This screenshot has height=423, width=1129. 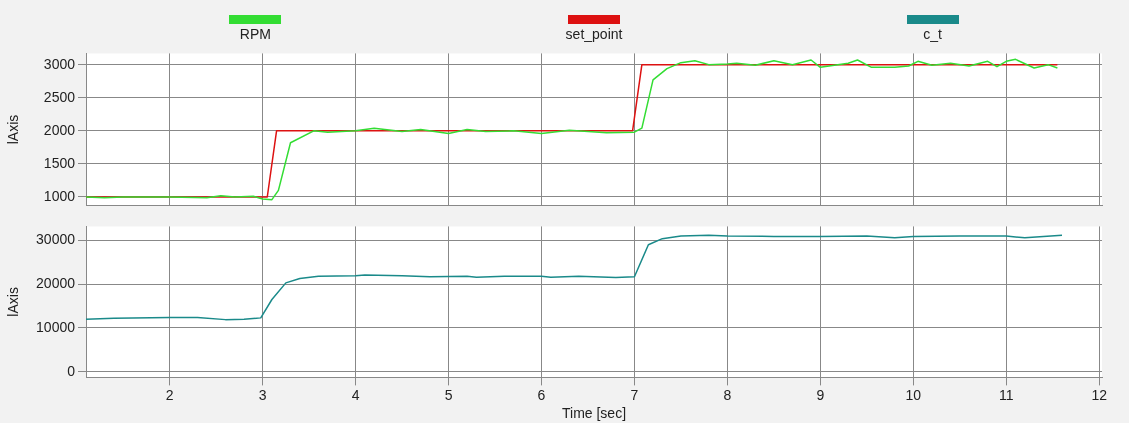 What do you see at coordinates (913, 394) in the screenshot?
I see `x-tick-label: 10` at bounding box center [913, 394].